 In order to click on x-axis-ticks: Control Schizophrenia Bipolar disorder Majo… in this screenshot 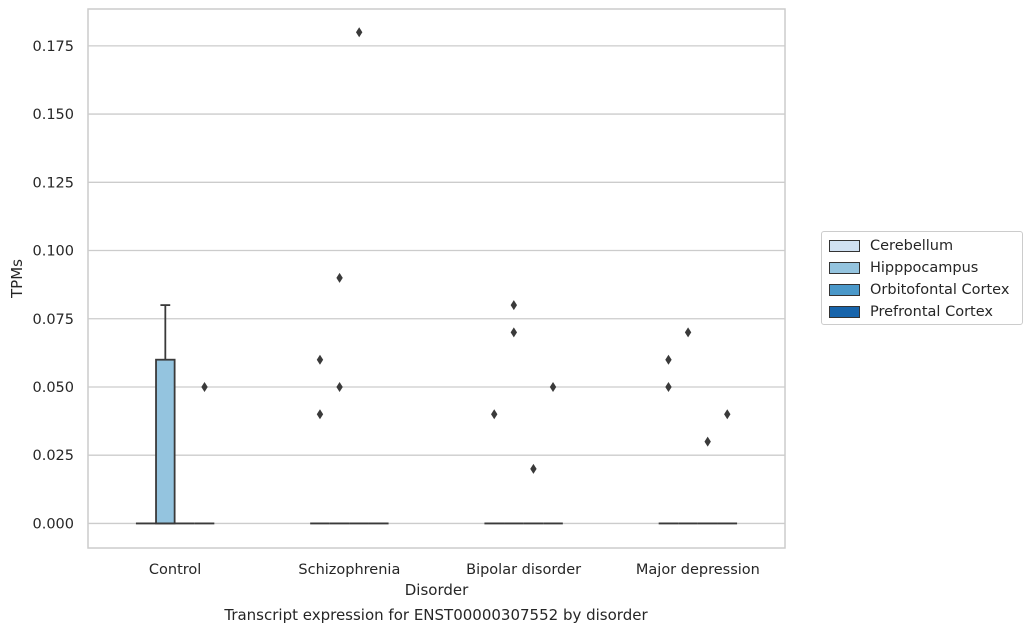, I will do `click(454, 570)`.